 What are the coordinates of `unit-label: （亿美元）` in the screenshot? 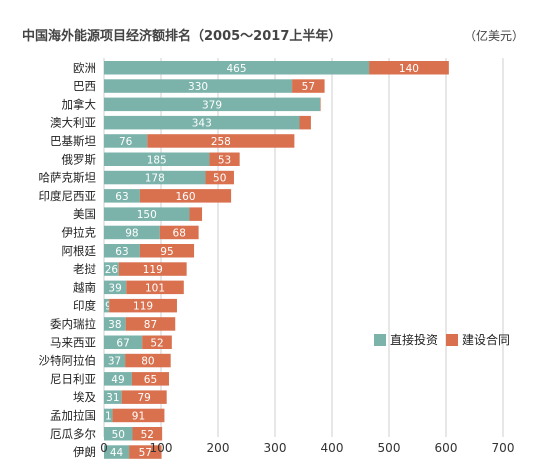 It's located at (494, 35).